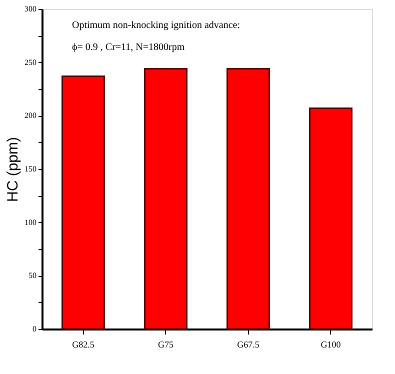 This screenshot has width=395, height=374. What do you see at coordinates (13, 169) in the screenshot?
I see `y-axis-title: HC (ppm)` at bounding box center [13, 169].